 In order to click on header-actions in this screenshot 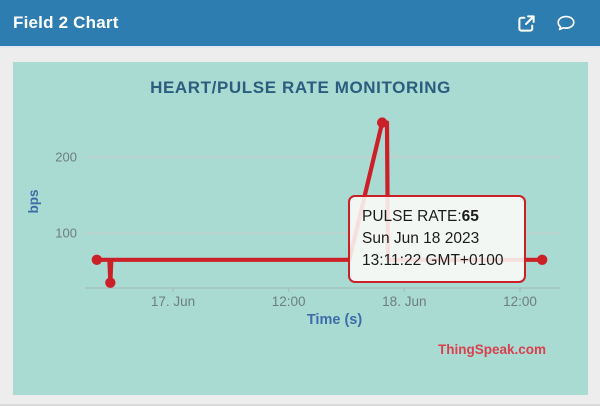, I will do `click(558, 23)`.